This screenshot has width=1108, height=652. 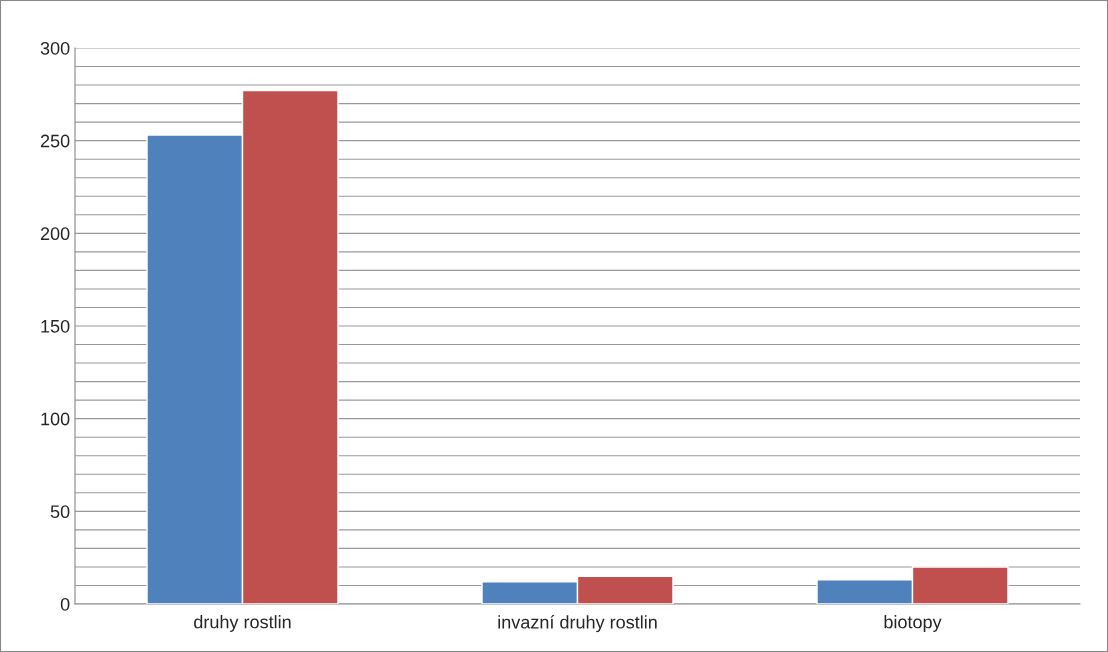 What do you see at coordinates (55, 326) in the screenshot?
I see `y-tick-label: 150` at bounding box center [55, 326].